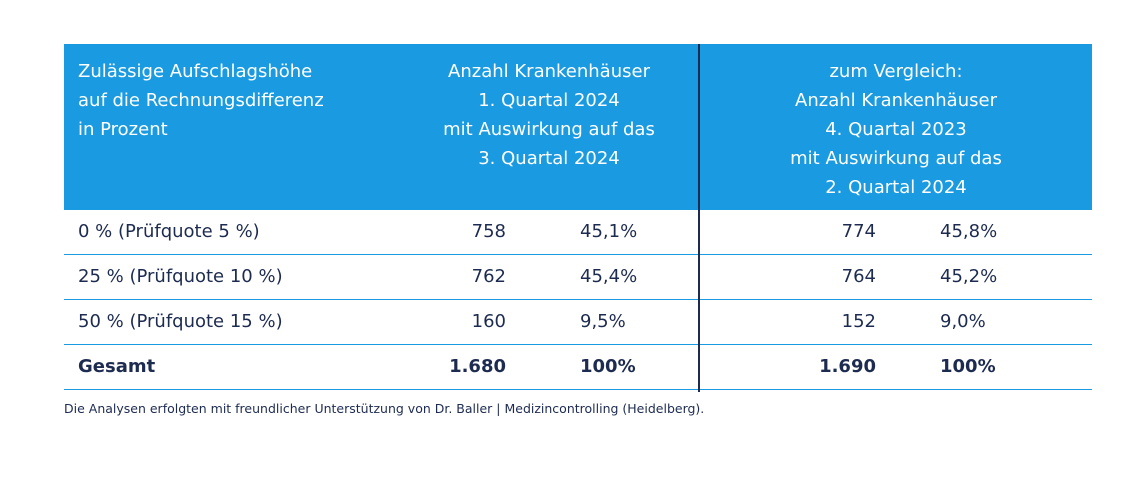 This screenshot has height=479, width=1140. Describe the element at coordinates (578, 367) in the screenshot. I see `total-row: Gesamt 1.680 100% 1.690 100%` at that location.